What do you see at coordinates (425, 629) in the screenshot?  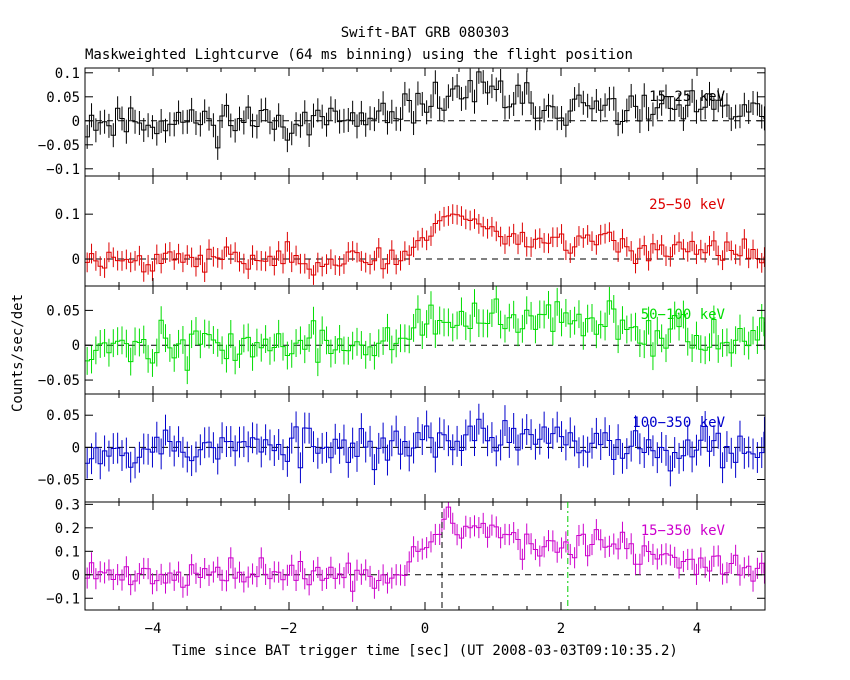 I see `x-tick-label: 0` at bounding box center [425, 629].